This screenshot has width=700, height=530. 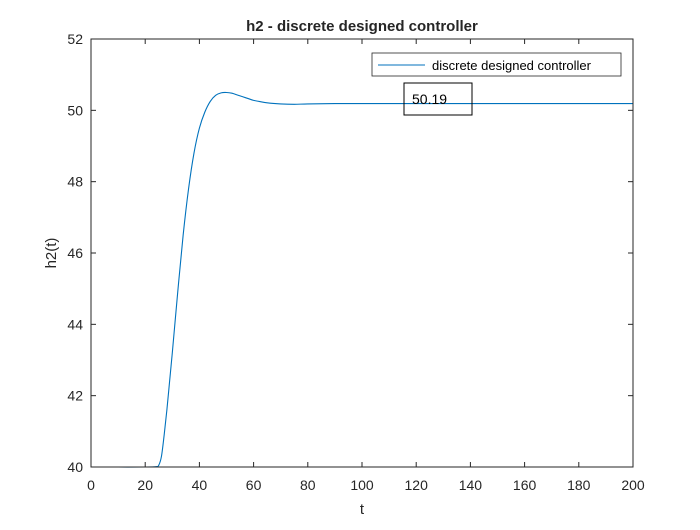 What do you see at coordinates (75, 396) in the screenshot?
I see `y-tick-label: 42` at bounding box center [75, 396].